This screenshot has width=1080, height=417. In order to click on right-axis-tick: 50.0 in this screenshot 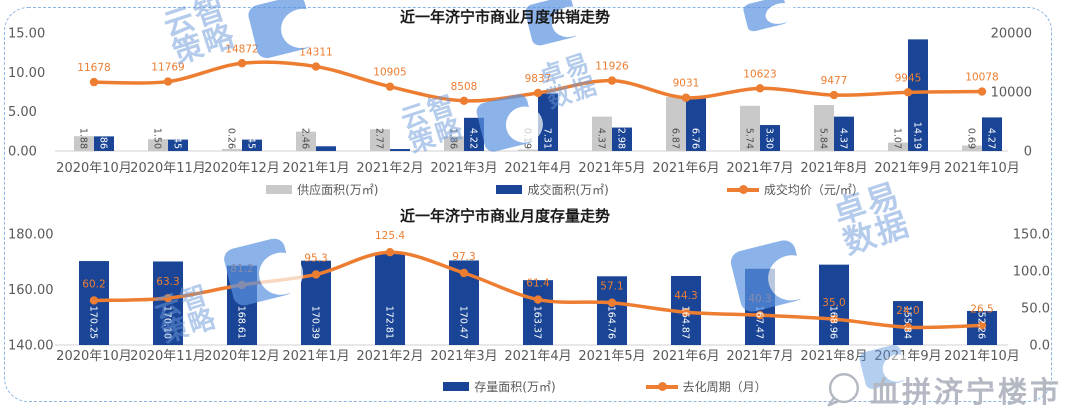, I will do `click(1035, 309)`.